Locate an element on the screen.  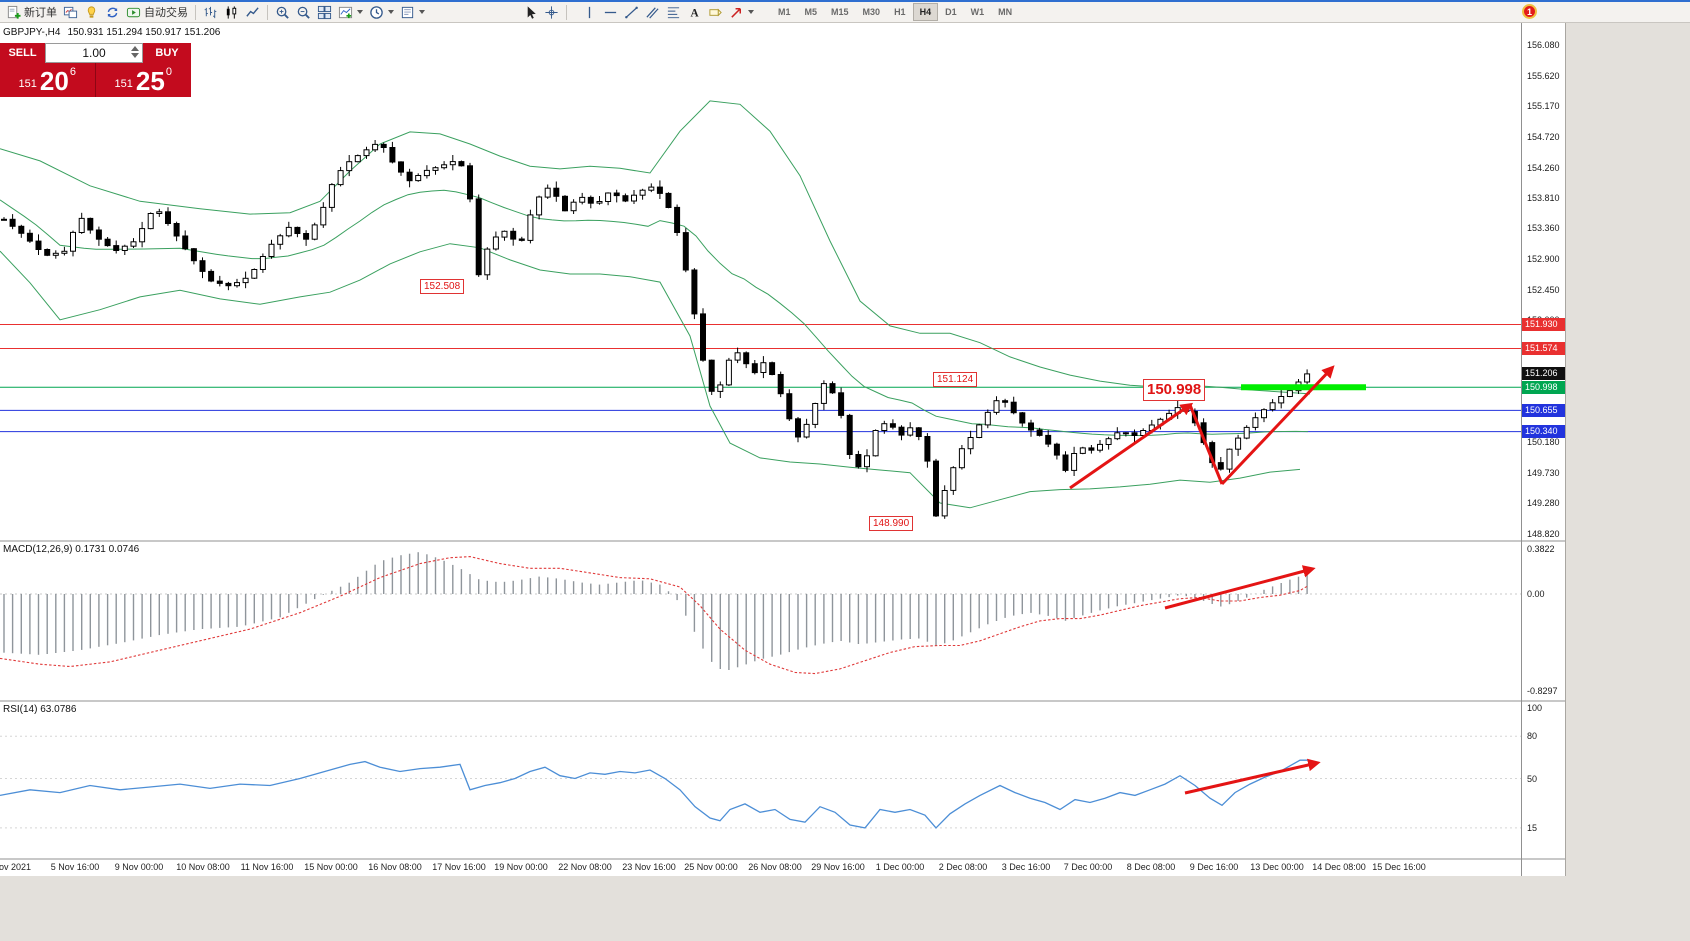
price-axis-tick: 149.280 is located at coordinates (1543, 503).